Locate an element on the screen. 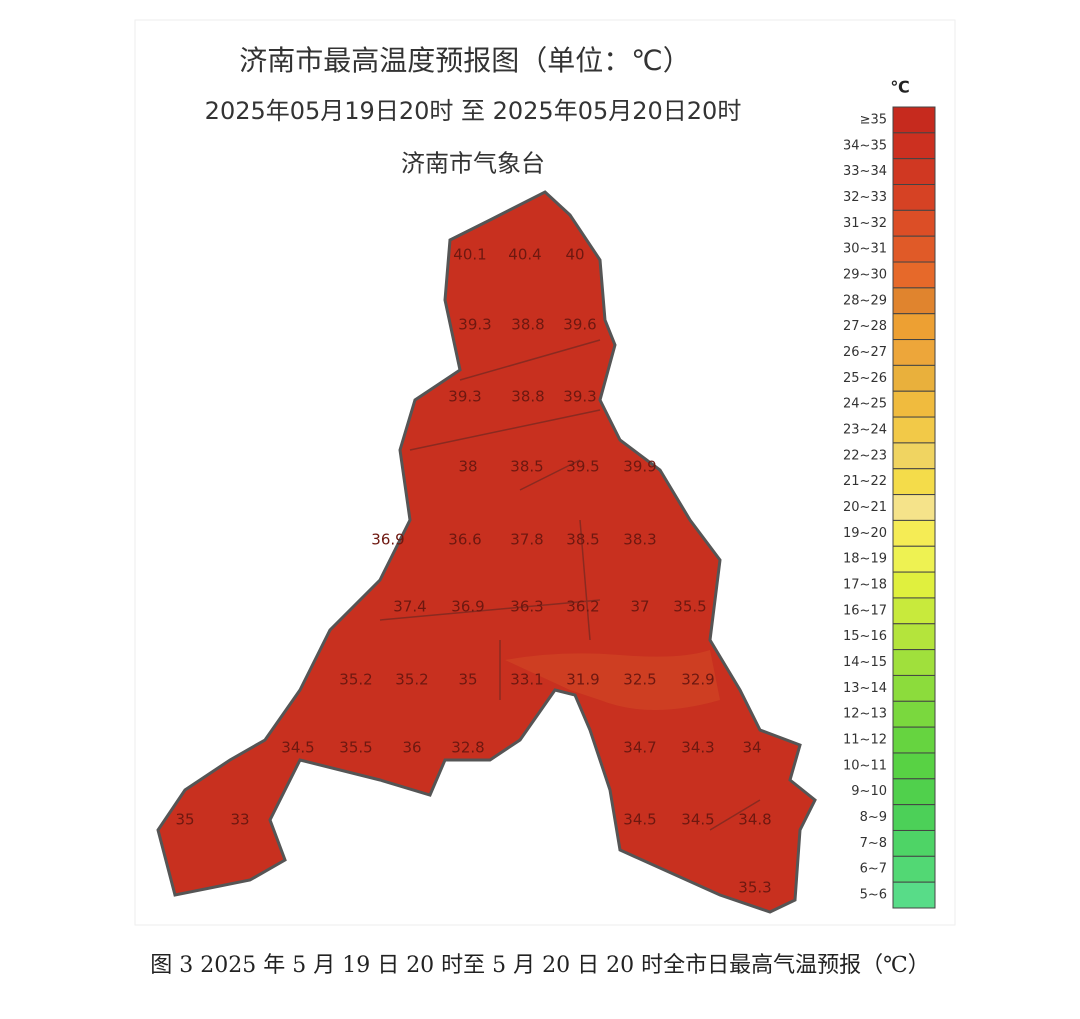  temperature-label: 34.8 is located at coordinates (754, 820).